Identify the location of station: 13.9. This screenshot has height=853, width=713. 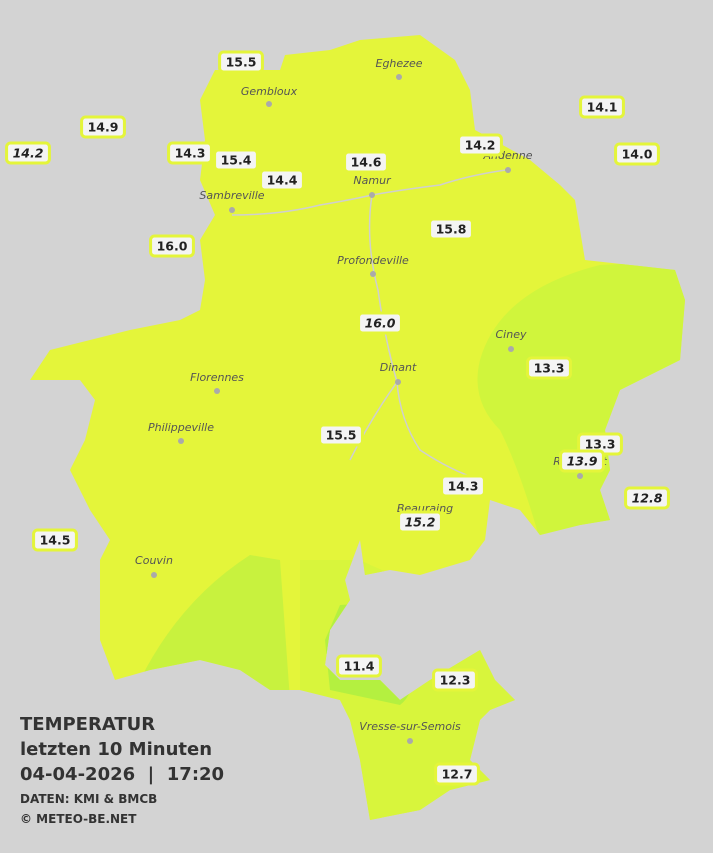
(582, 461).